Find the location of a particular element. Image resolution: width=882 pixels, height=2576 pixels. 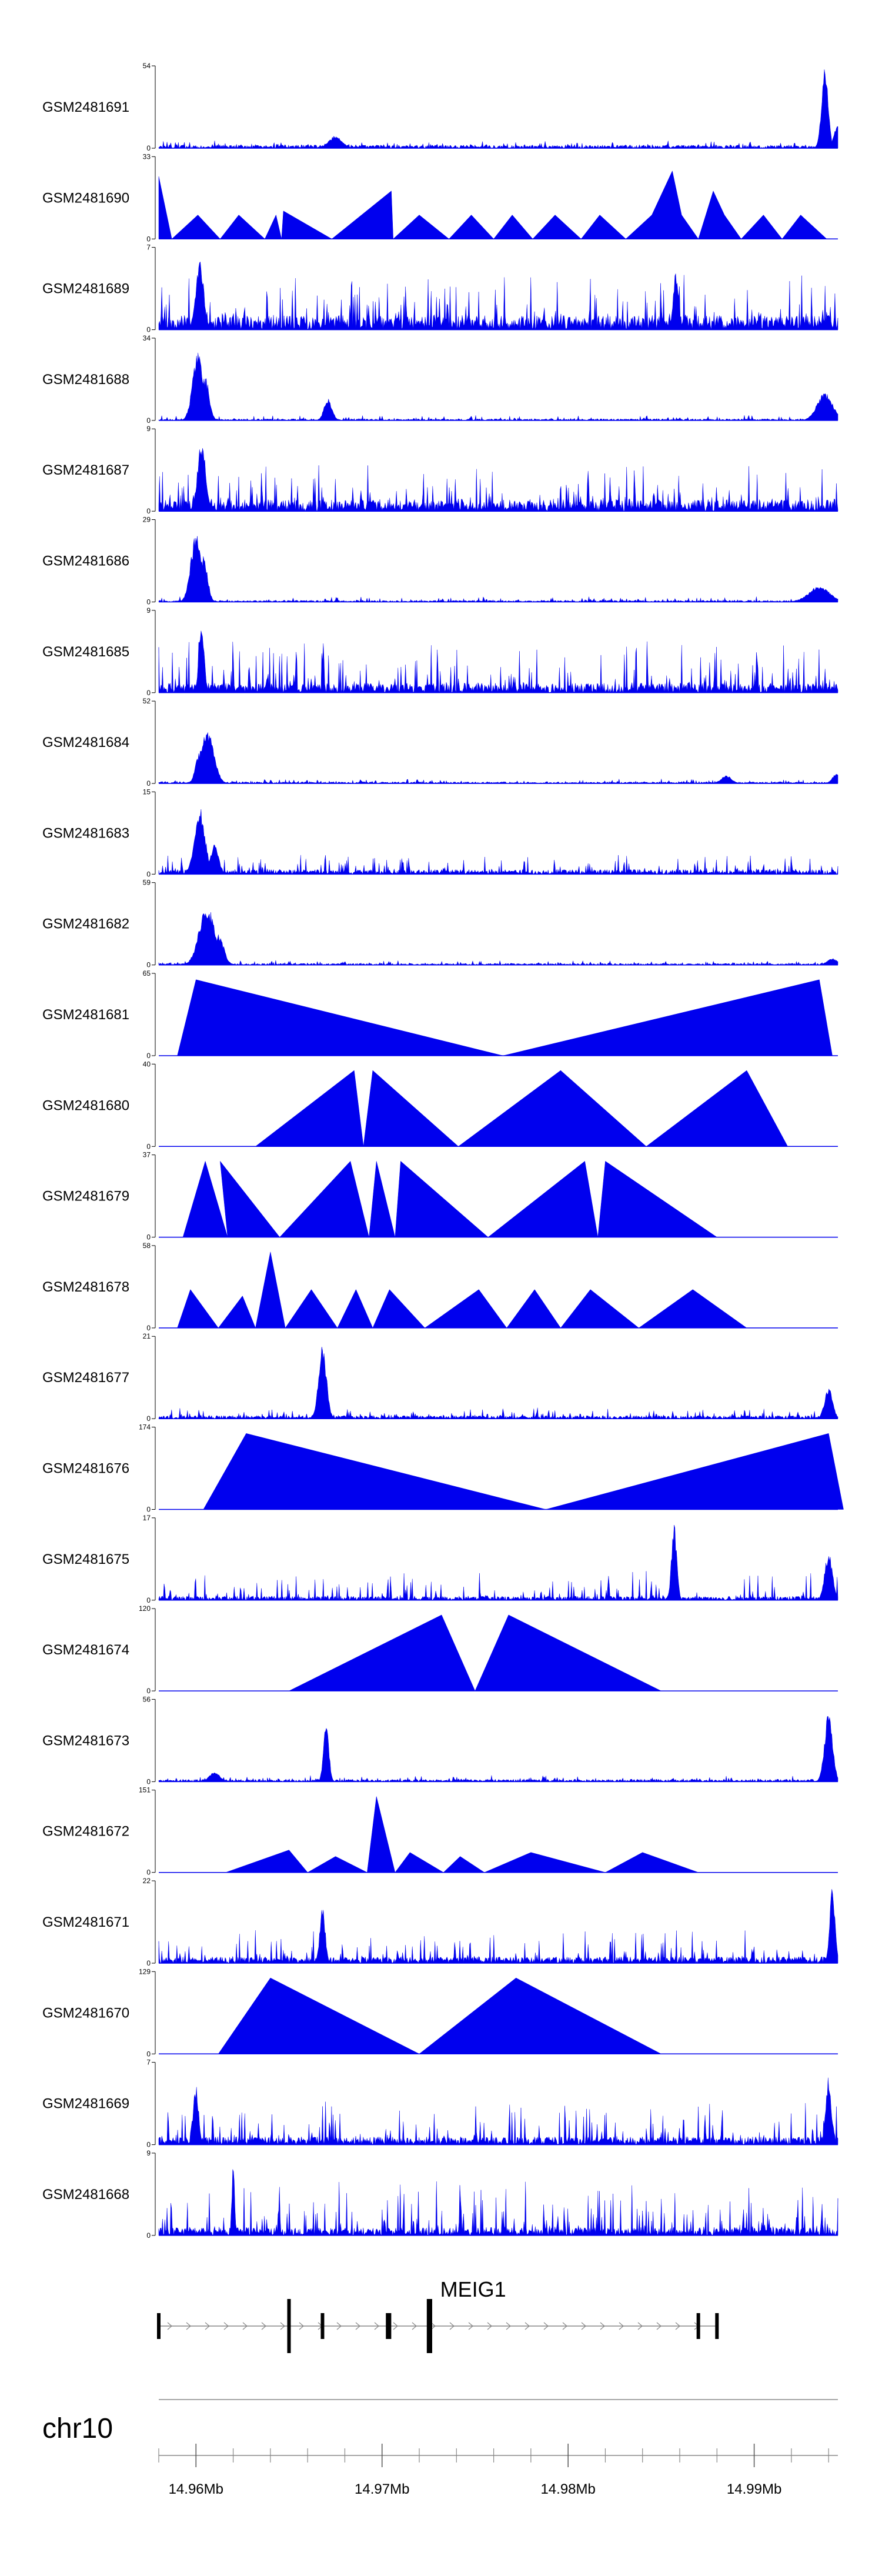

track-GSM2481668: GSM2481668 9 0 is located at coordinates (440, 2194).